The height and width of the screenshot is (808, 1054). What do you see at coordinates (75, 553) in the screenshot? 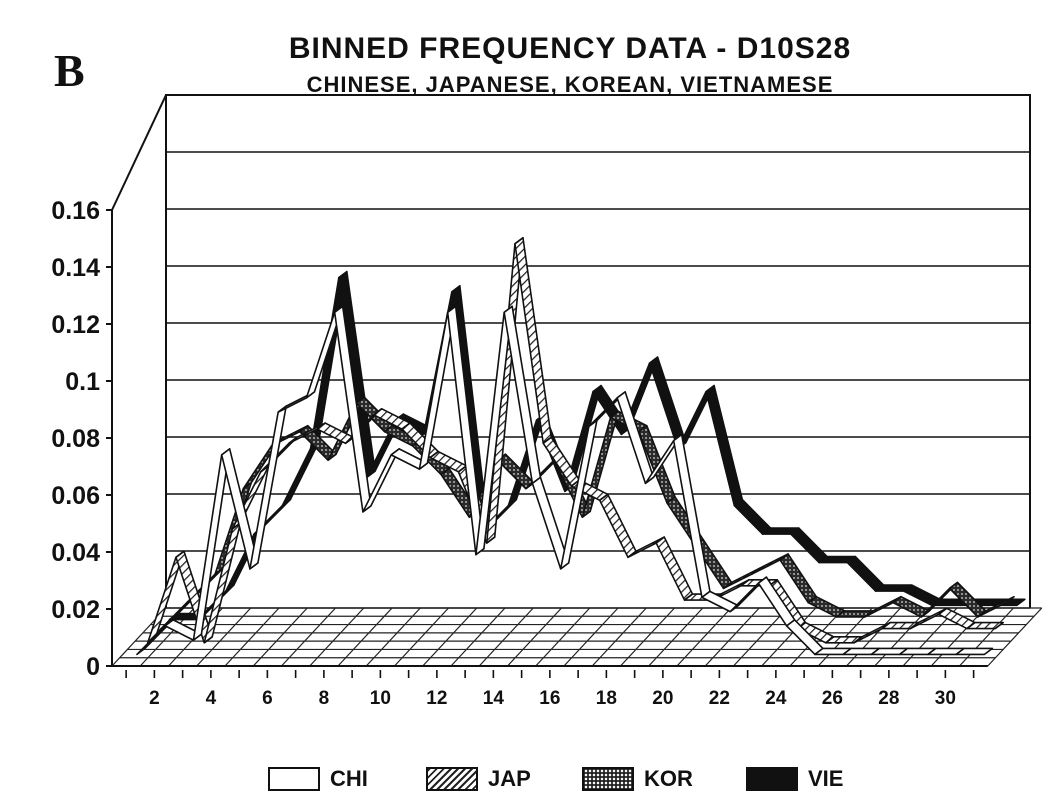
I see `y-tick-label: 0.04` at bounding box center [75, 553].